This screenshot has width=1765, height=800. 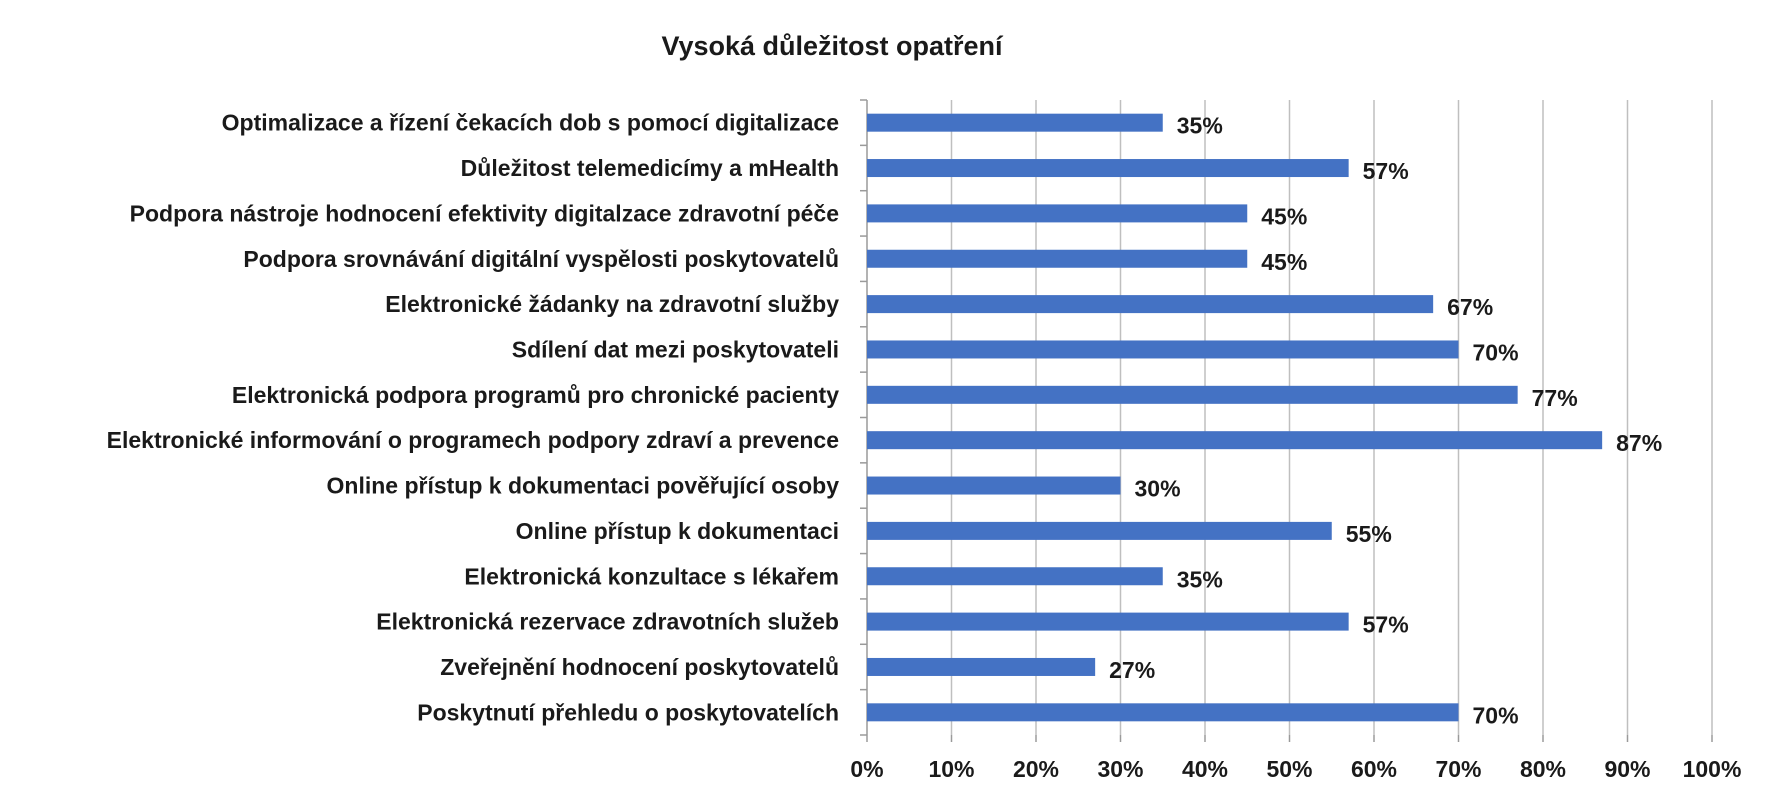 What do you see at coordinates (1036, 769) in the screenshot?
I see `x-tick-label: 20%` at bounding box center [1036, 769].